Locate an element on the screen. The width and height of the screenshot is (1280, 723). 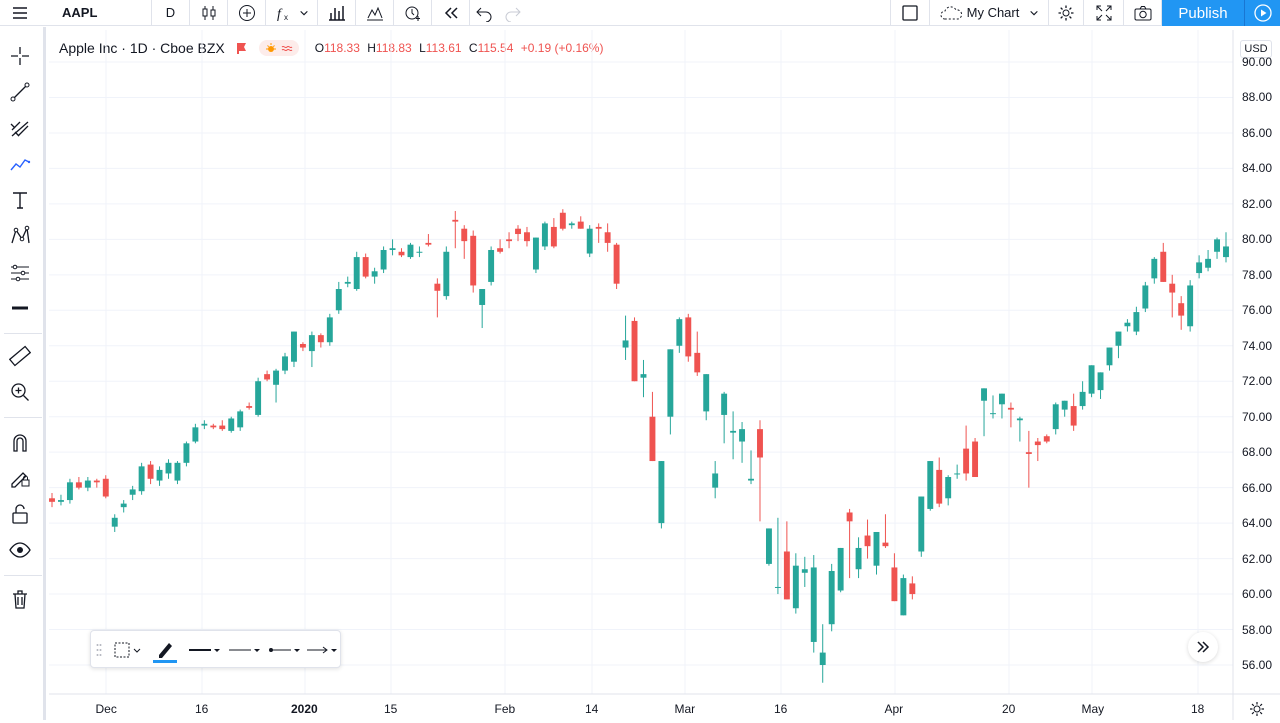
price-tick-label: 66.00 is located at coordinates (1257, 487).